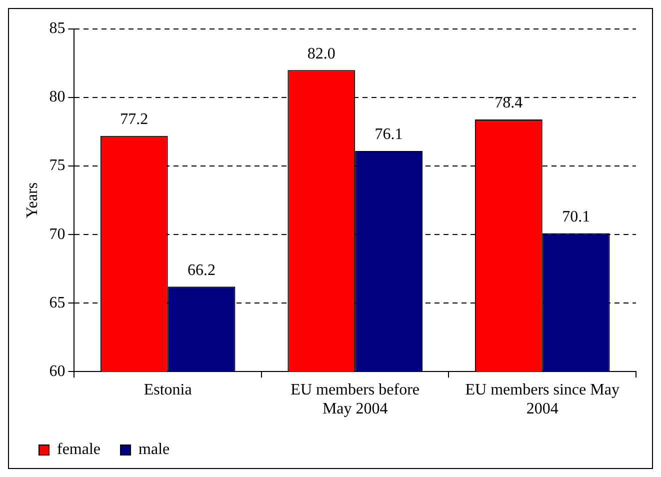 The image size is (661, 477). I want to click on data-label: 70.1, so click(576, 217).